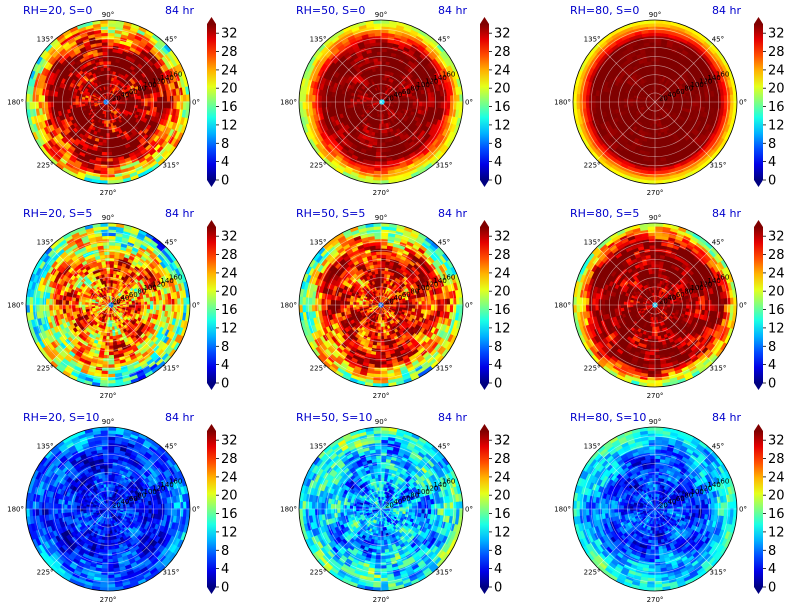  Describe the element at coordinates (124, 95) in the screenshot. I see `radial-tick-label: 40` at that location.